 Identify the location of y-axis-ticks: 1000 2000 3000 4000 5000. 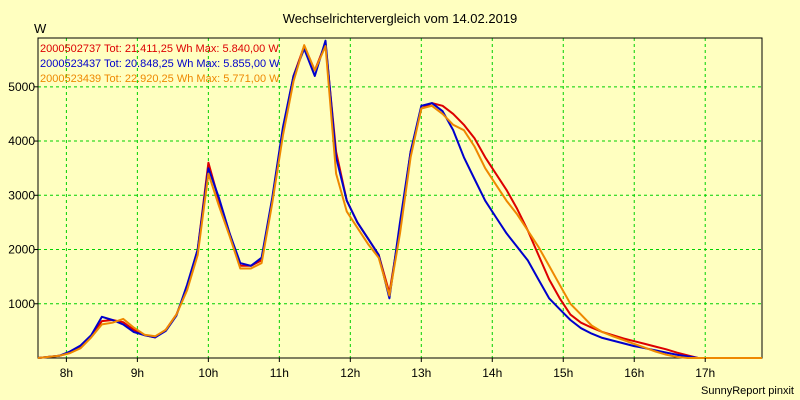
(23, 195).